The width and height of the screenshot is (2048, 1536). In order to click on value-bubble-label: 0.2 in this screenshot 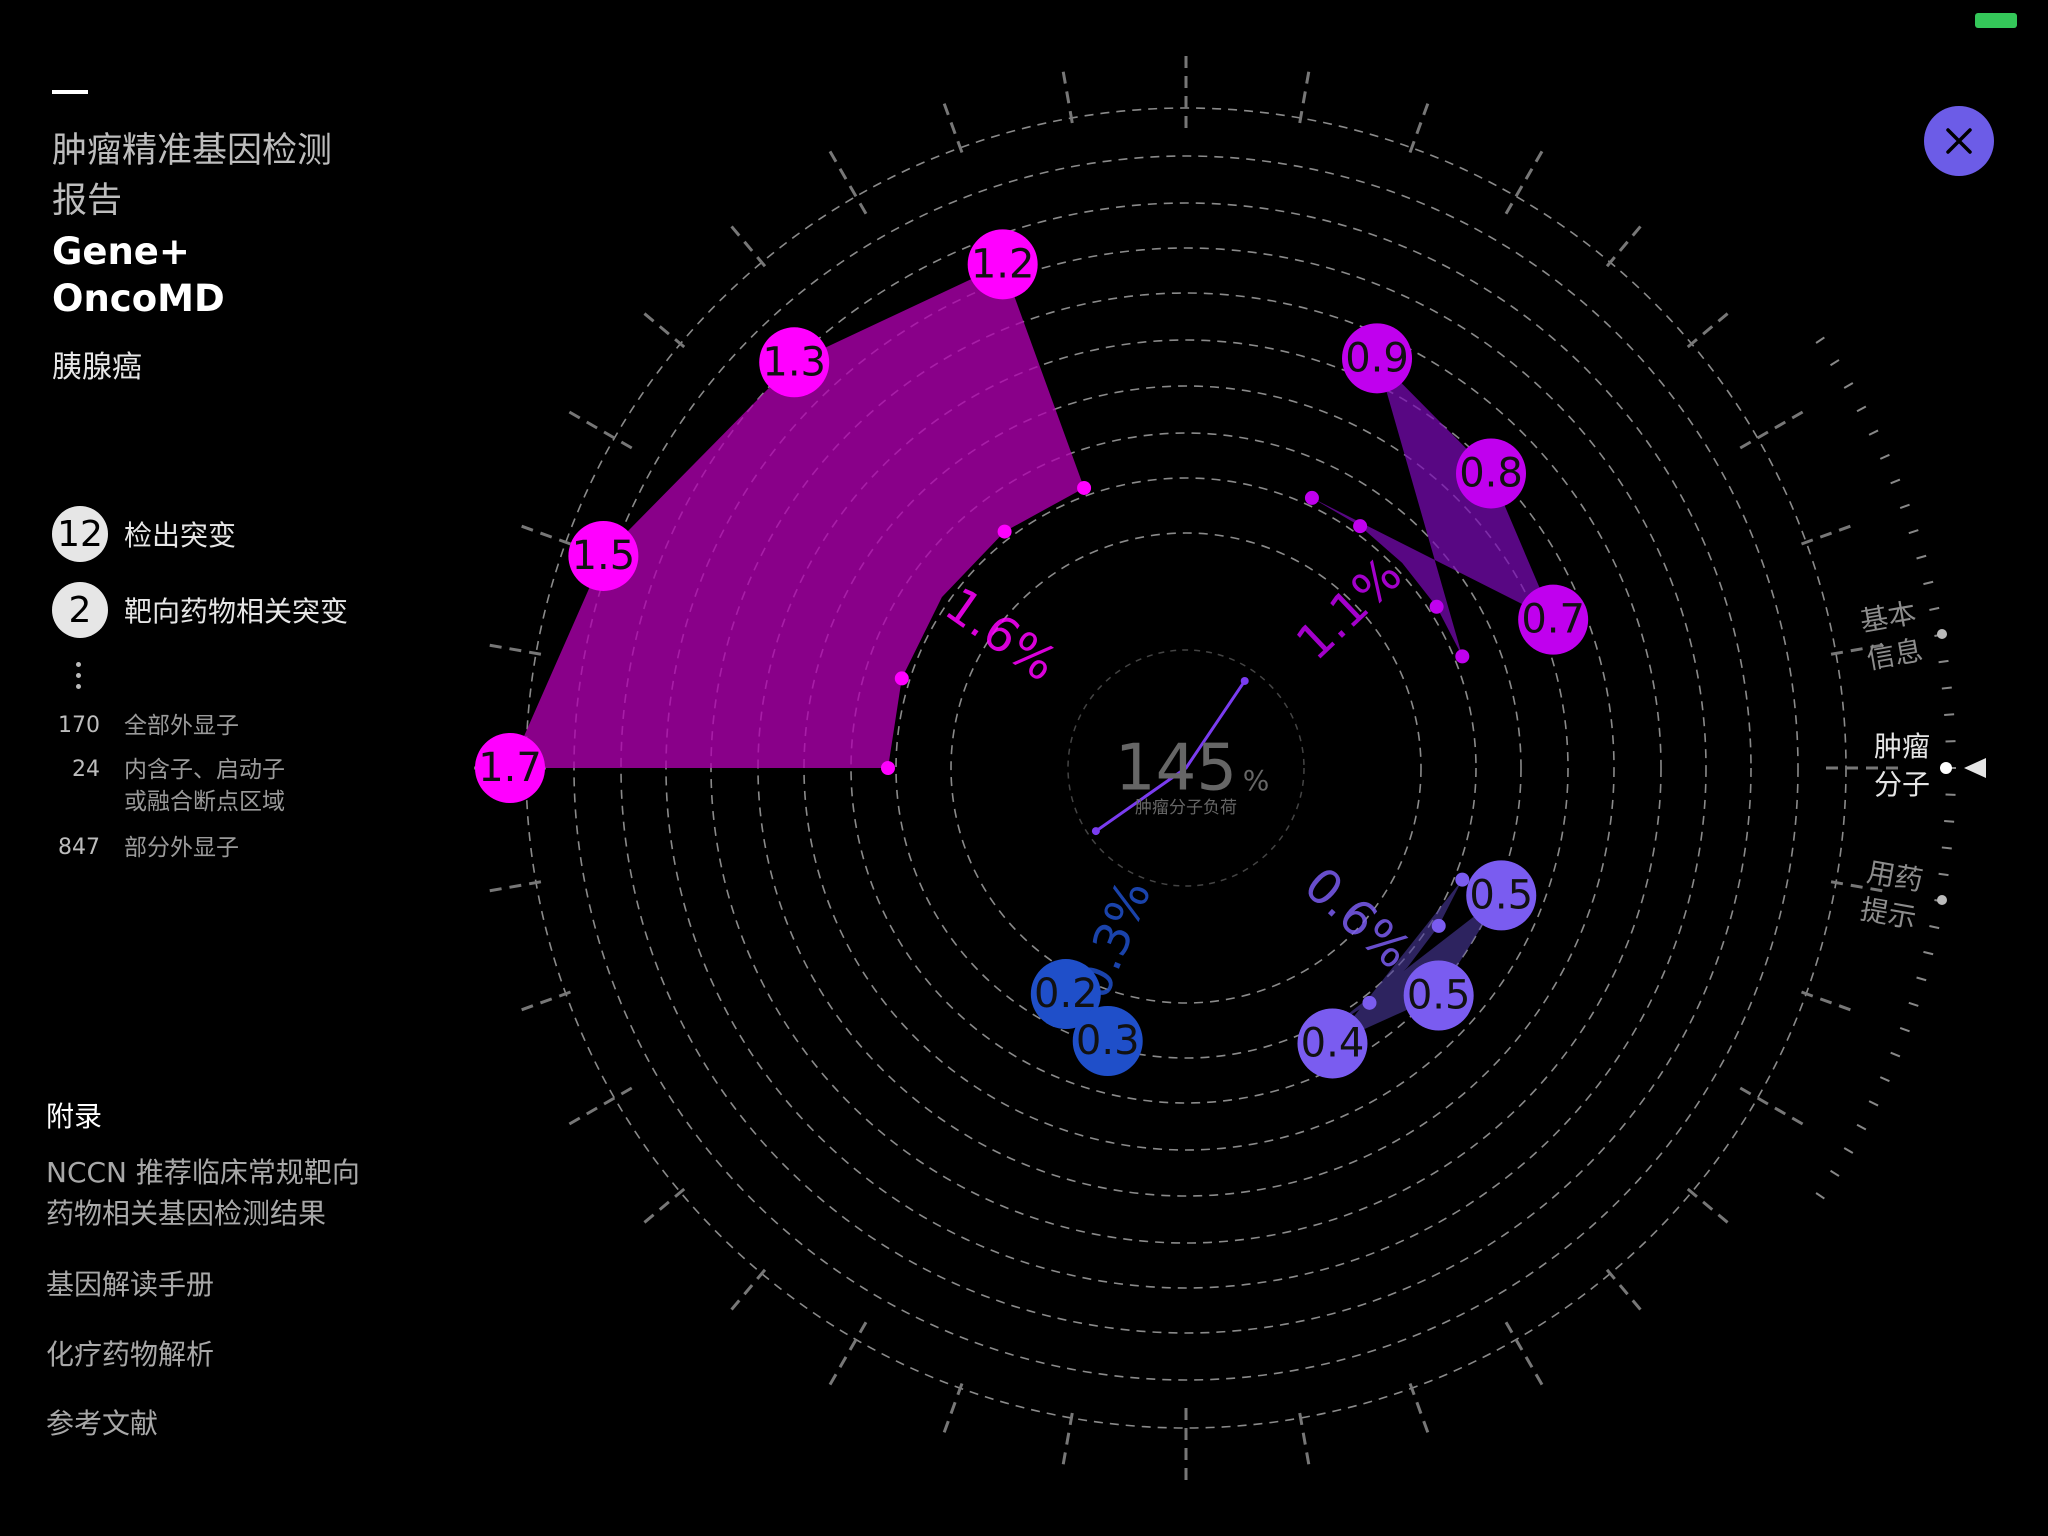, I will do `click(1066, 994)`.